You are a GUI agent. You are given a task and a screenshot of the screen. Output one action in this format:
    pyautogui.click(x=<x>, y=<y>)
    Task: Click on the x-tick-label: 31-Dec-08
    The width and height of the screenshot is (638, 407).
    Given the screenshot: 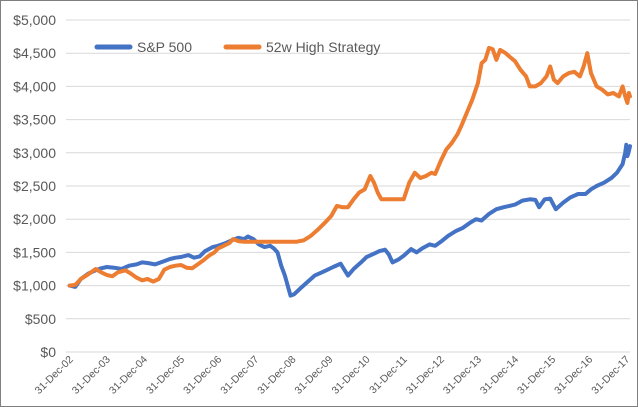 What is the action you would take?
    pyautogui.click(x=276, y=375)
    